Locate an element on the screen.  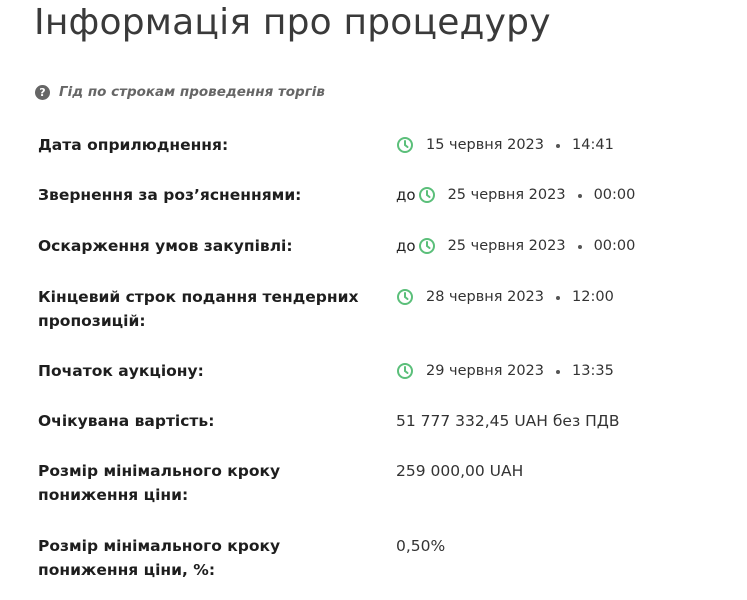
row-value: 259 000,00 UAH is located at coordinates (459, 471).